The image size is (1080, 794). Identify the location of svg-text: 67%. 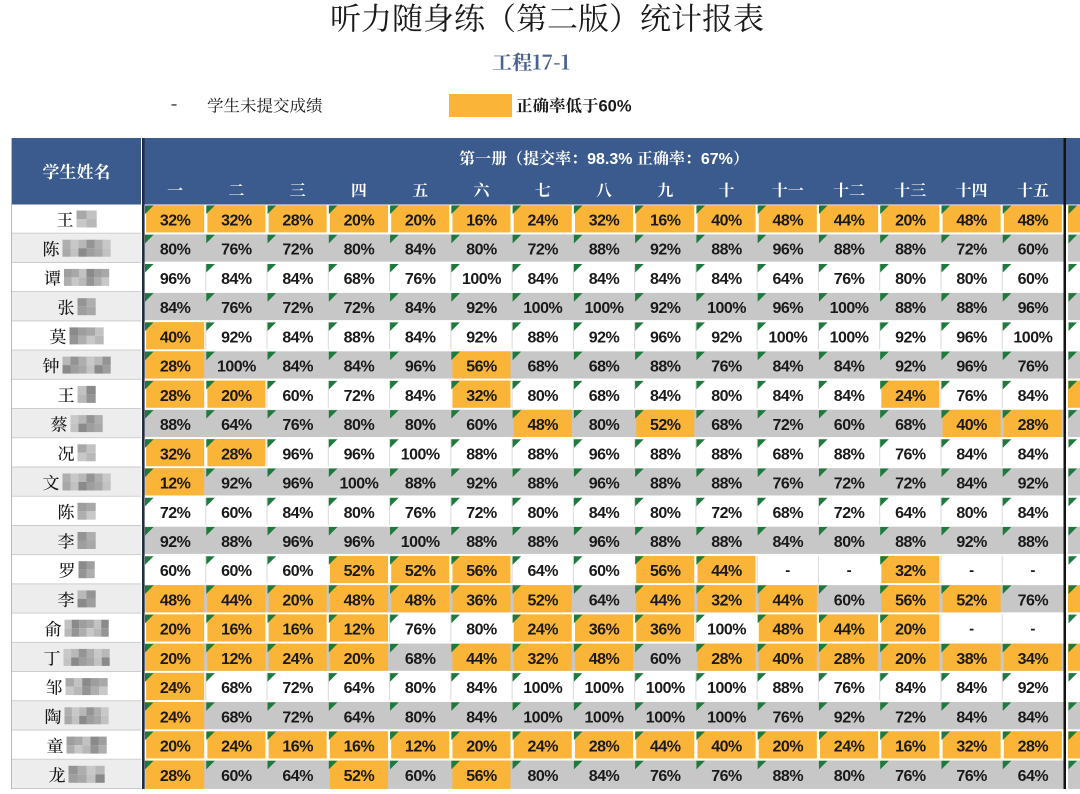
(717, 159).